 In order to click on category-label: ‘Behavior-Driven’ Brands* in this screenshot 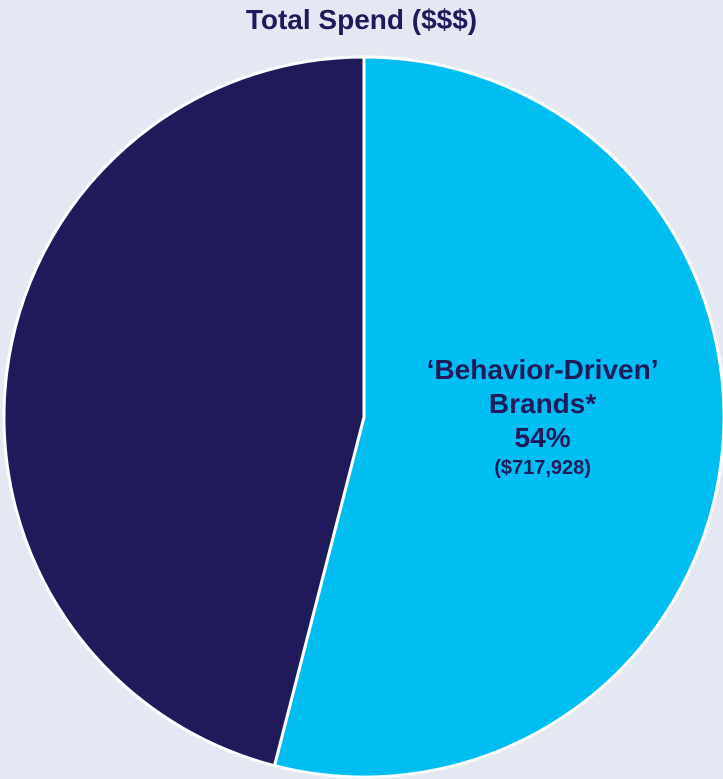, I will do `click(542, 386)`.